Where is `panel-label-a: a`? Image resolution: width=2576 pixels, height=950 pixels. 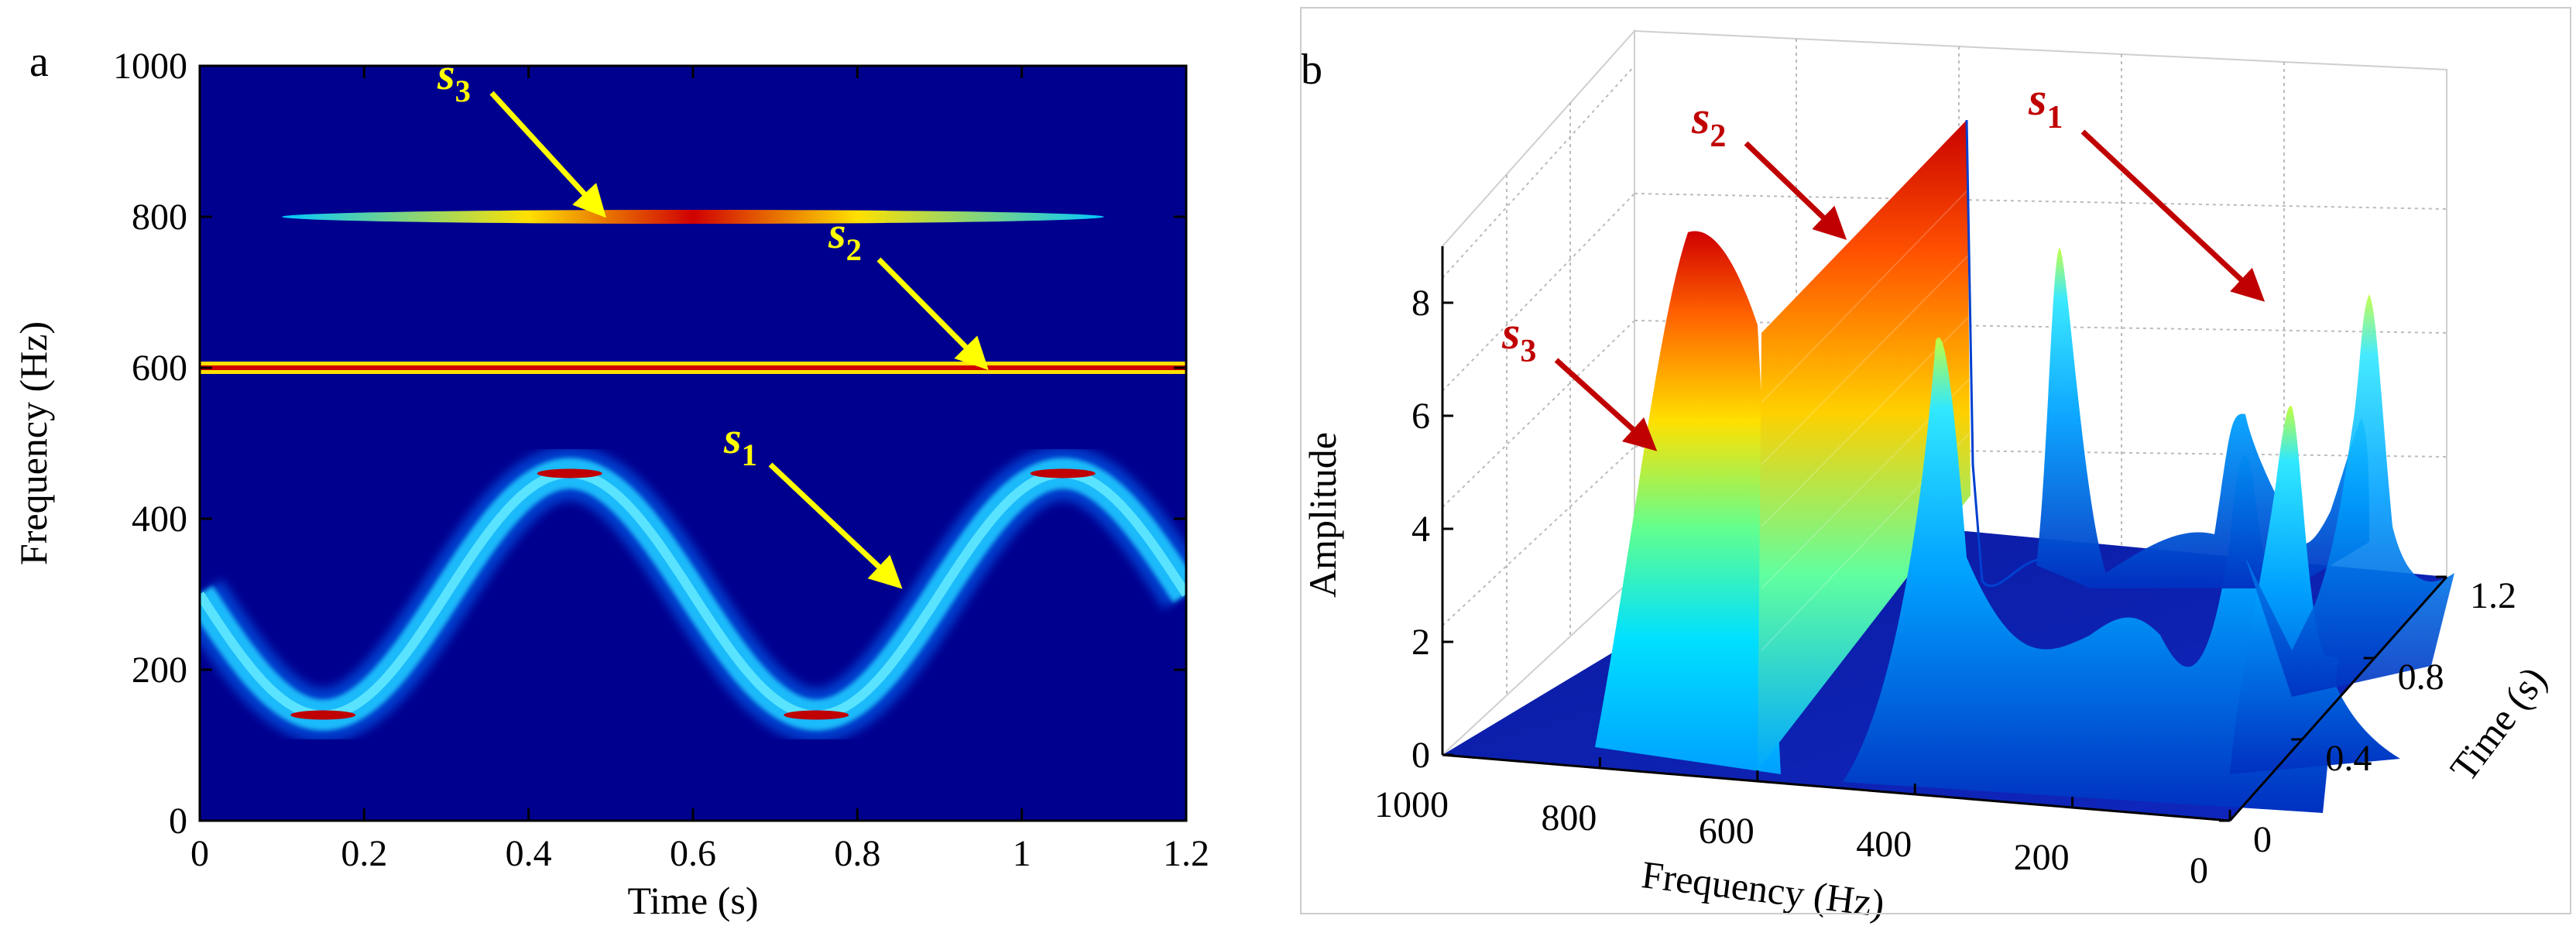
panel-label-a: a is located at coordinates (39, 62).